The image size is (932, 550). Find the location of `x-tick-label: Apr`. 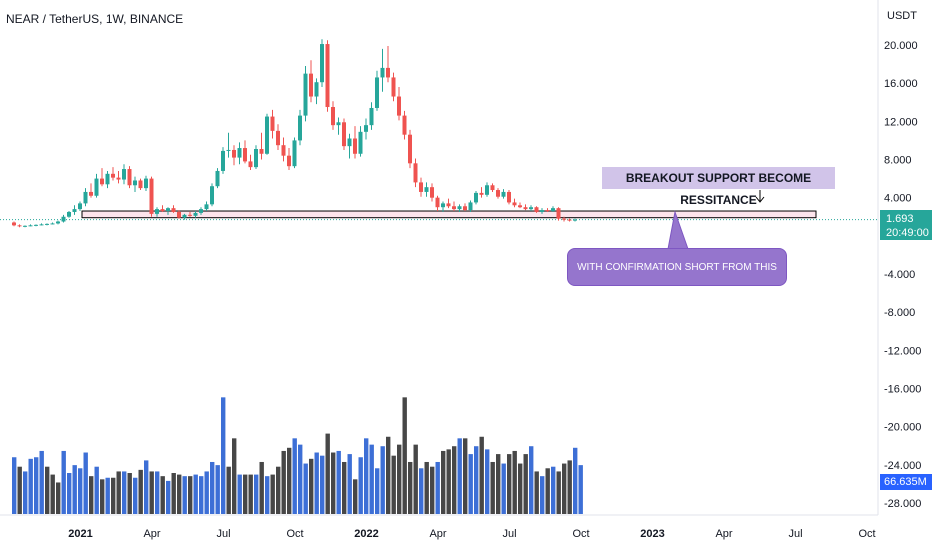

x-tick-label: Apr is located at coordinates (437, 534).